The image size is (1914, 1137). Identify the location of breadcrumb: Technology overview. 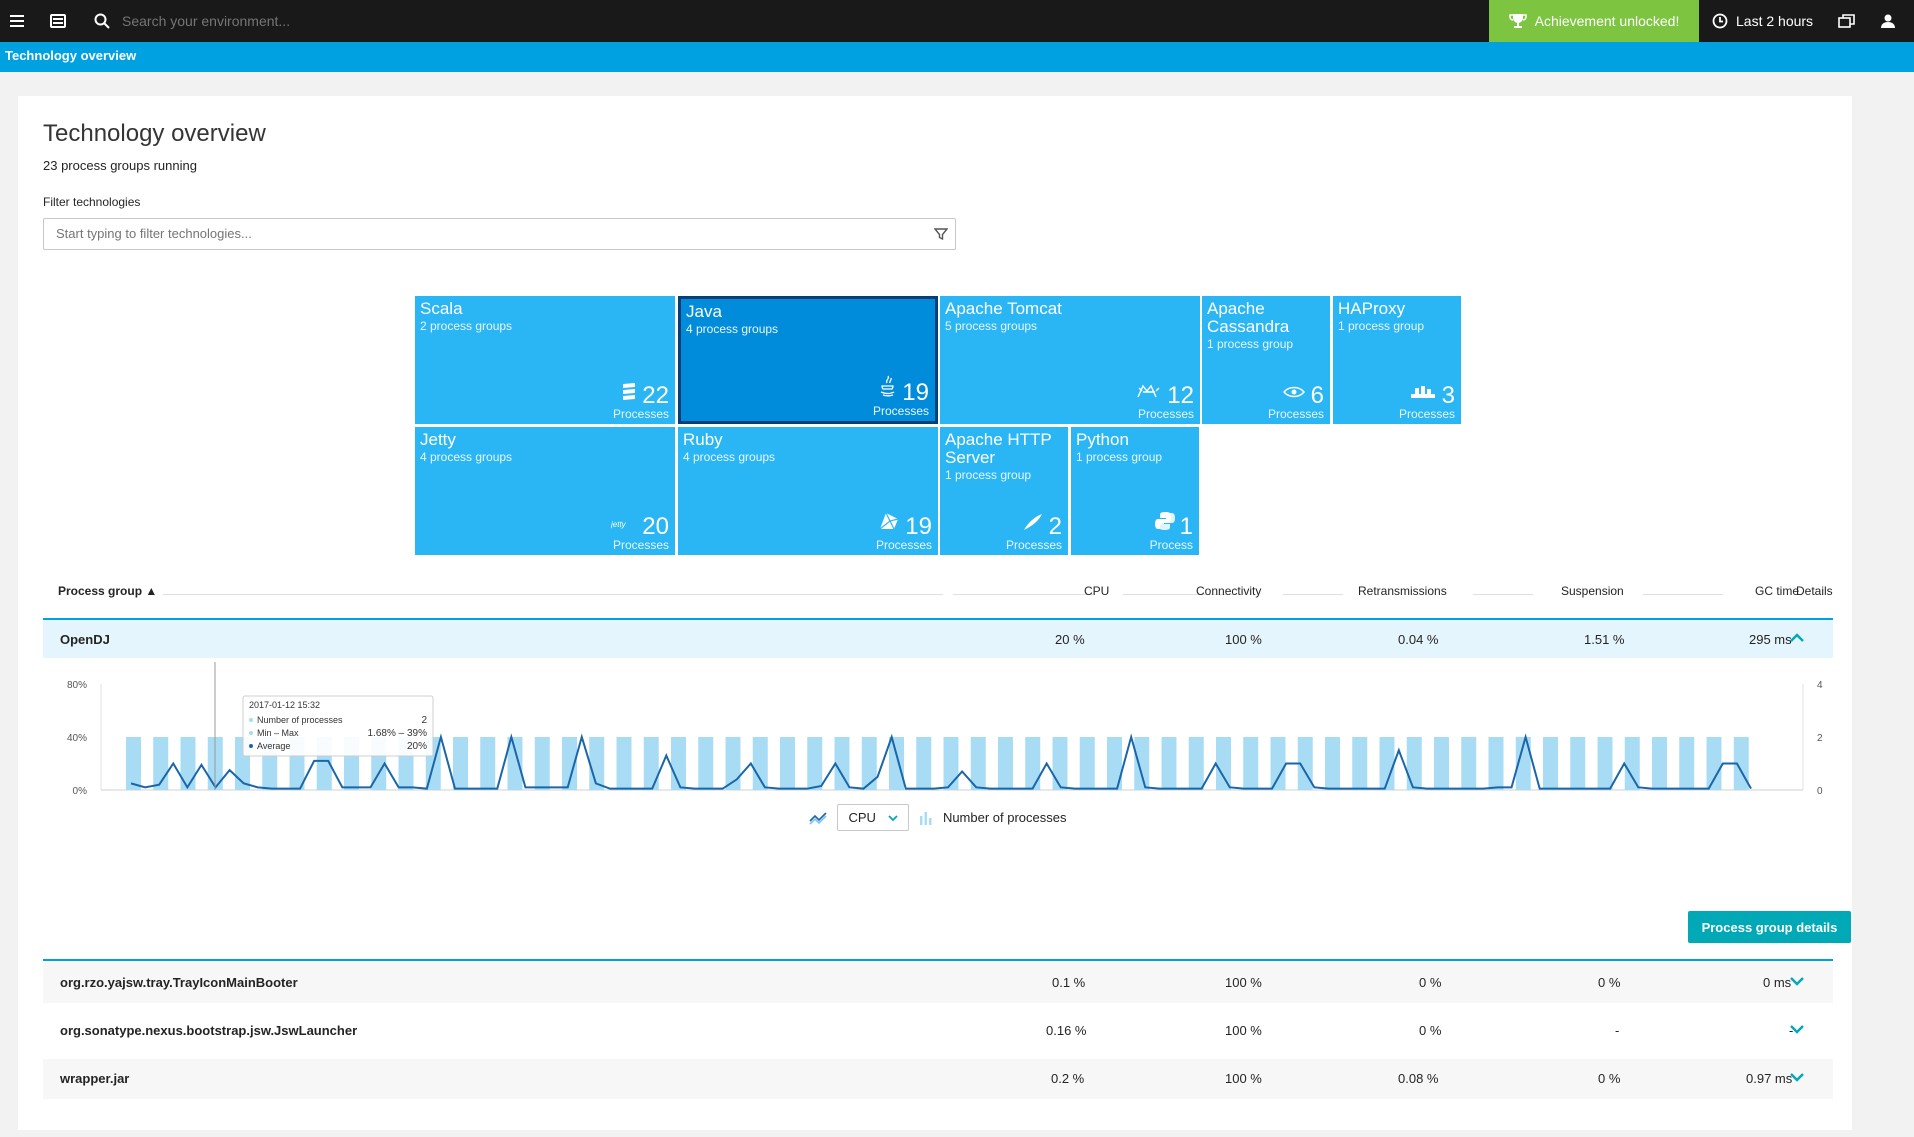
(957, 57).